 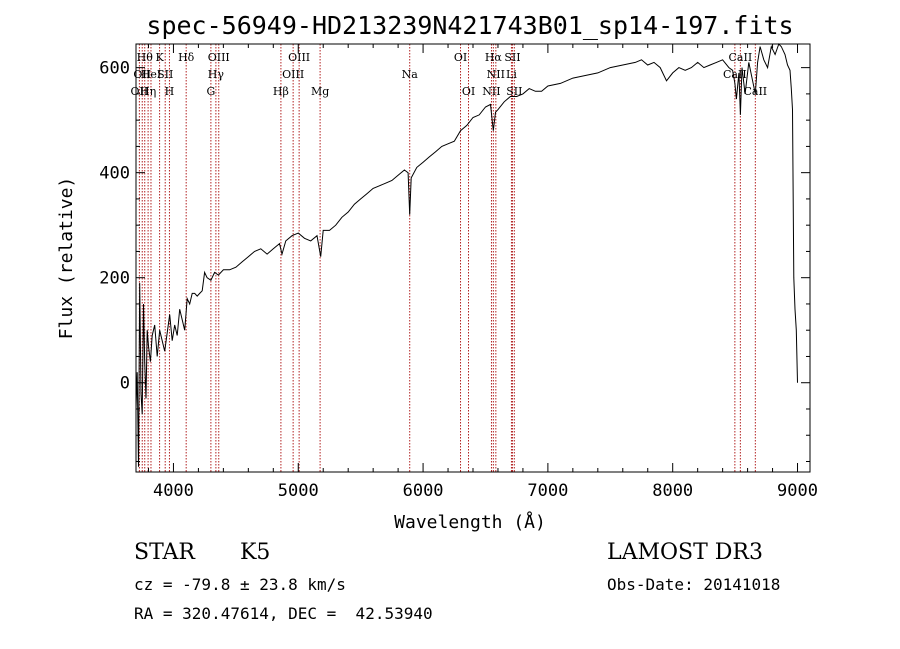 I want to click on y-axis-label: Flux (relative), so click(x=66, y=258).